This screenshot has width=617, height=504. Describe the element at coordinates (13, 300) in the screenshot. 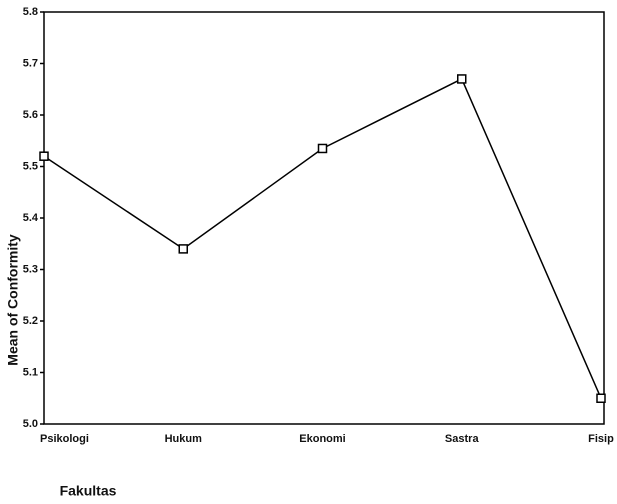

I see `y-axis-title: Mean of Conformity` at that location.